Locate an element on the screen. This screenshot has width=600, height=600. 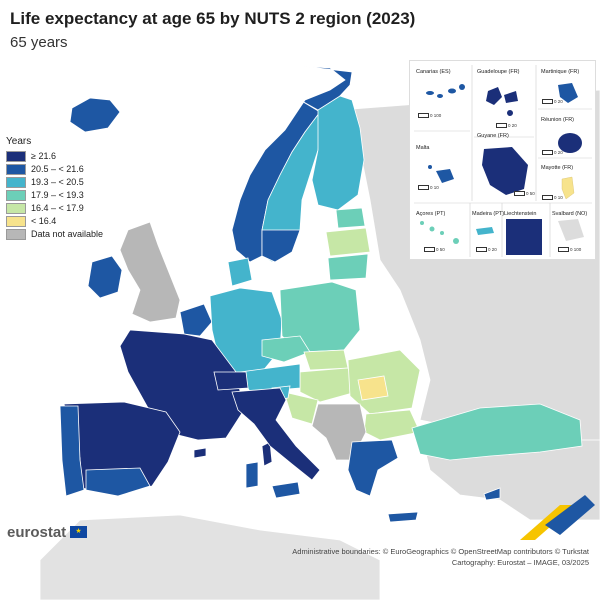
canarias-shapes is located at coordinates (445, 91).